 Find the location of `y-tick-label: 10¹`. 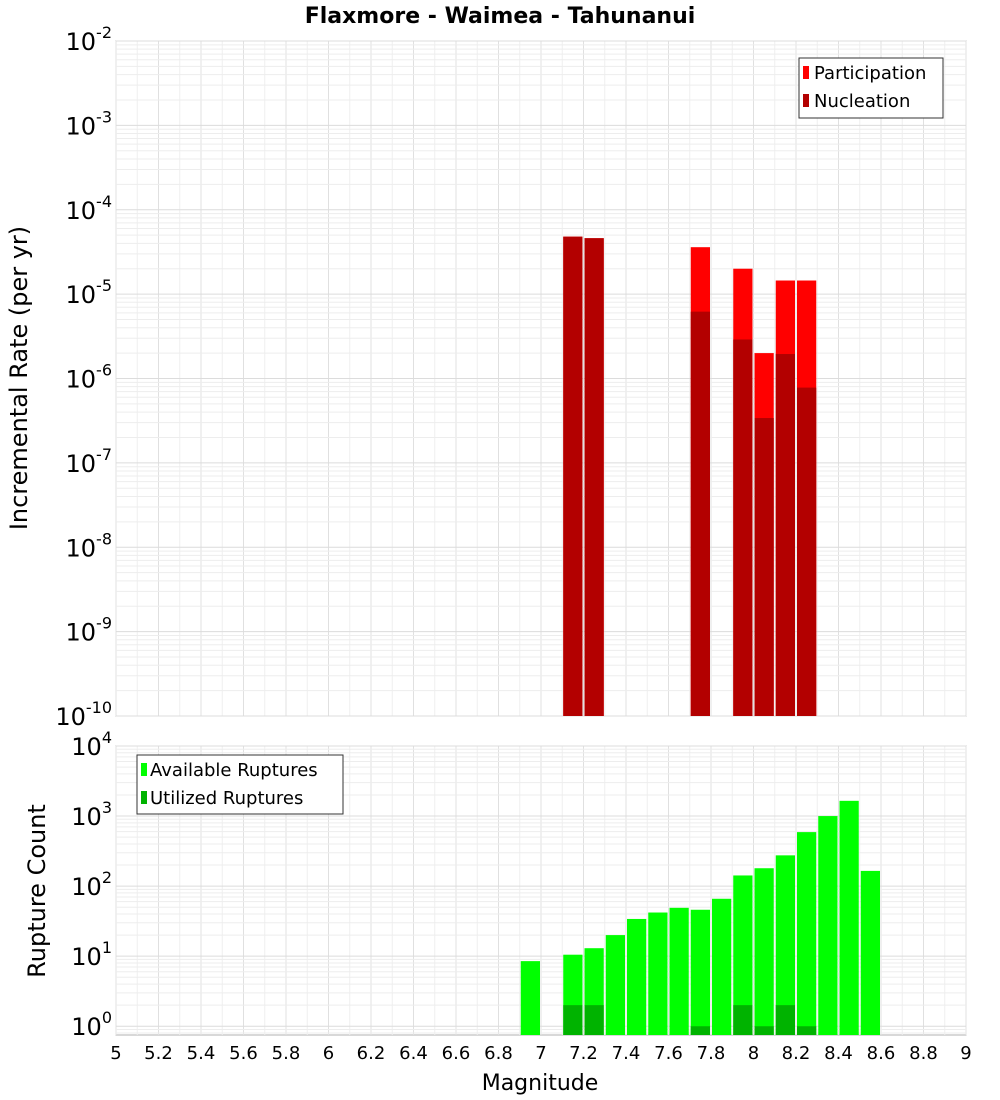

y-tick-label: 10¹ is located at coordinates (91, 954).